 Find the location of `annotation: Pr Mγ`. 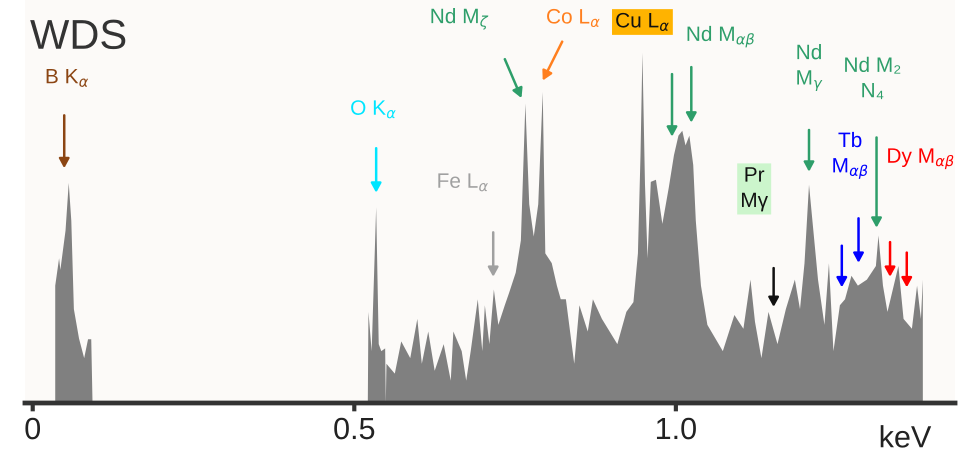

annotation: Pr Mγ is located at coordinates (755, 189).